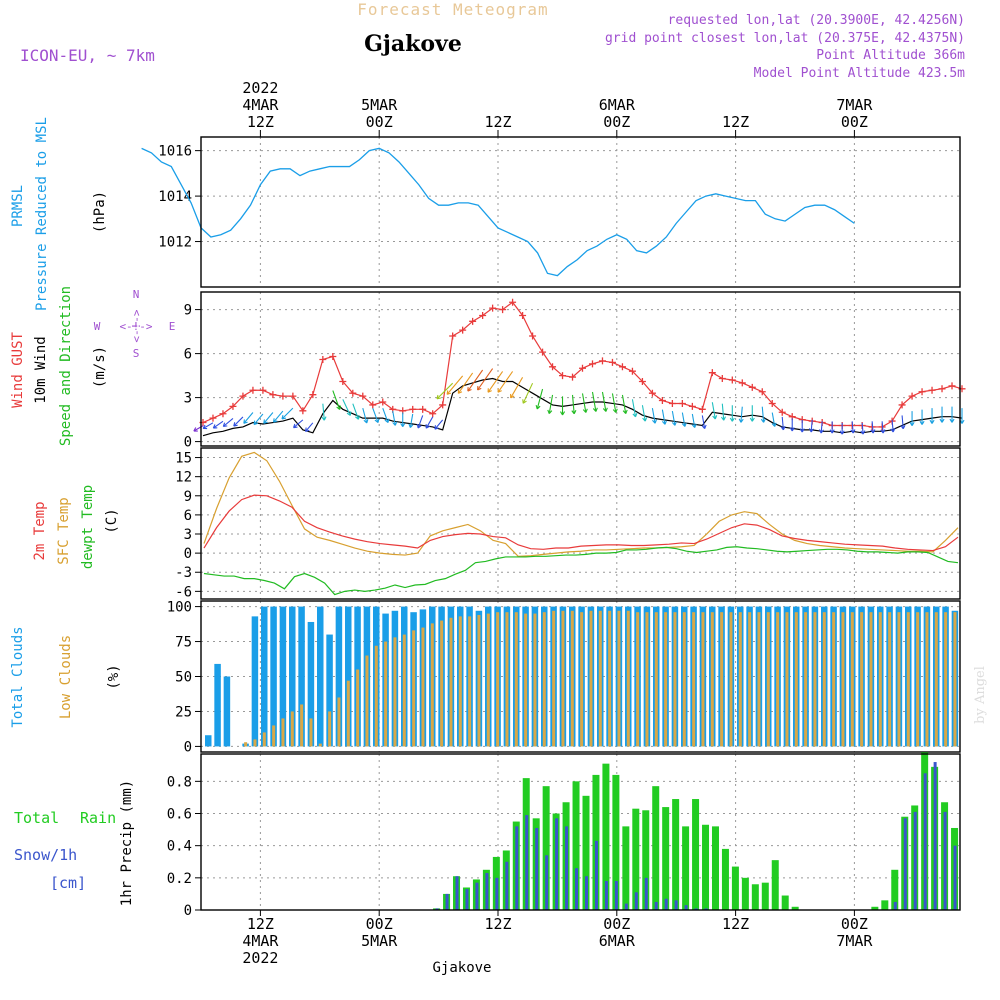  Describe the element at coordinates (498, 212) in the screenshot. I see `pressure-series-line` at that location.